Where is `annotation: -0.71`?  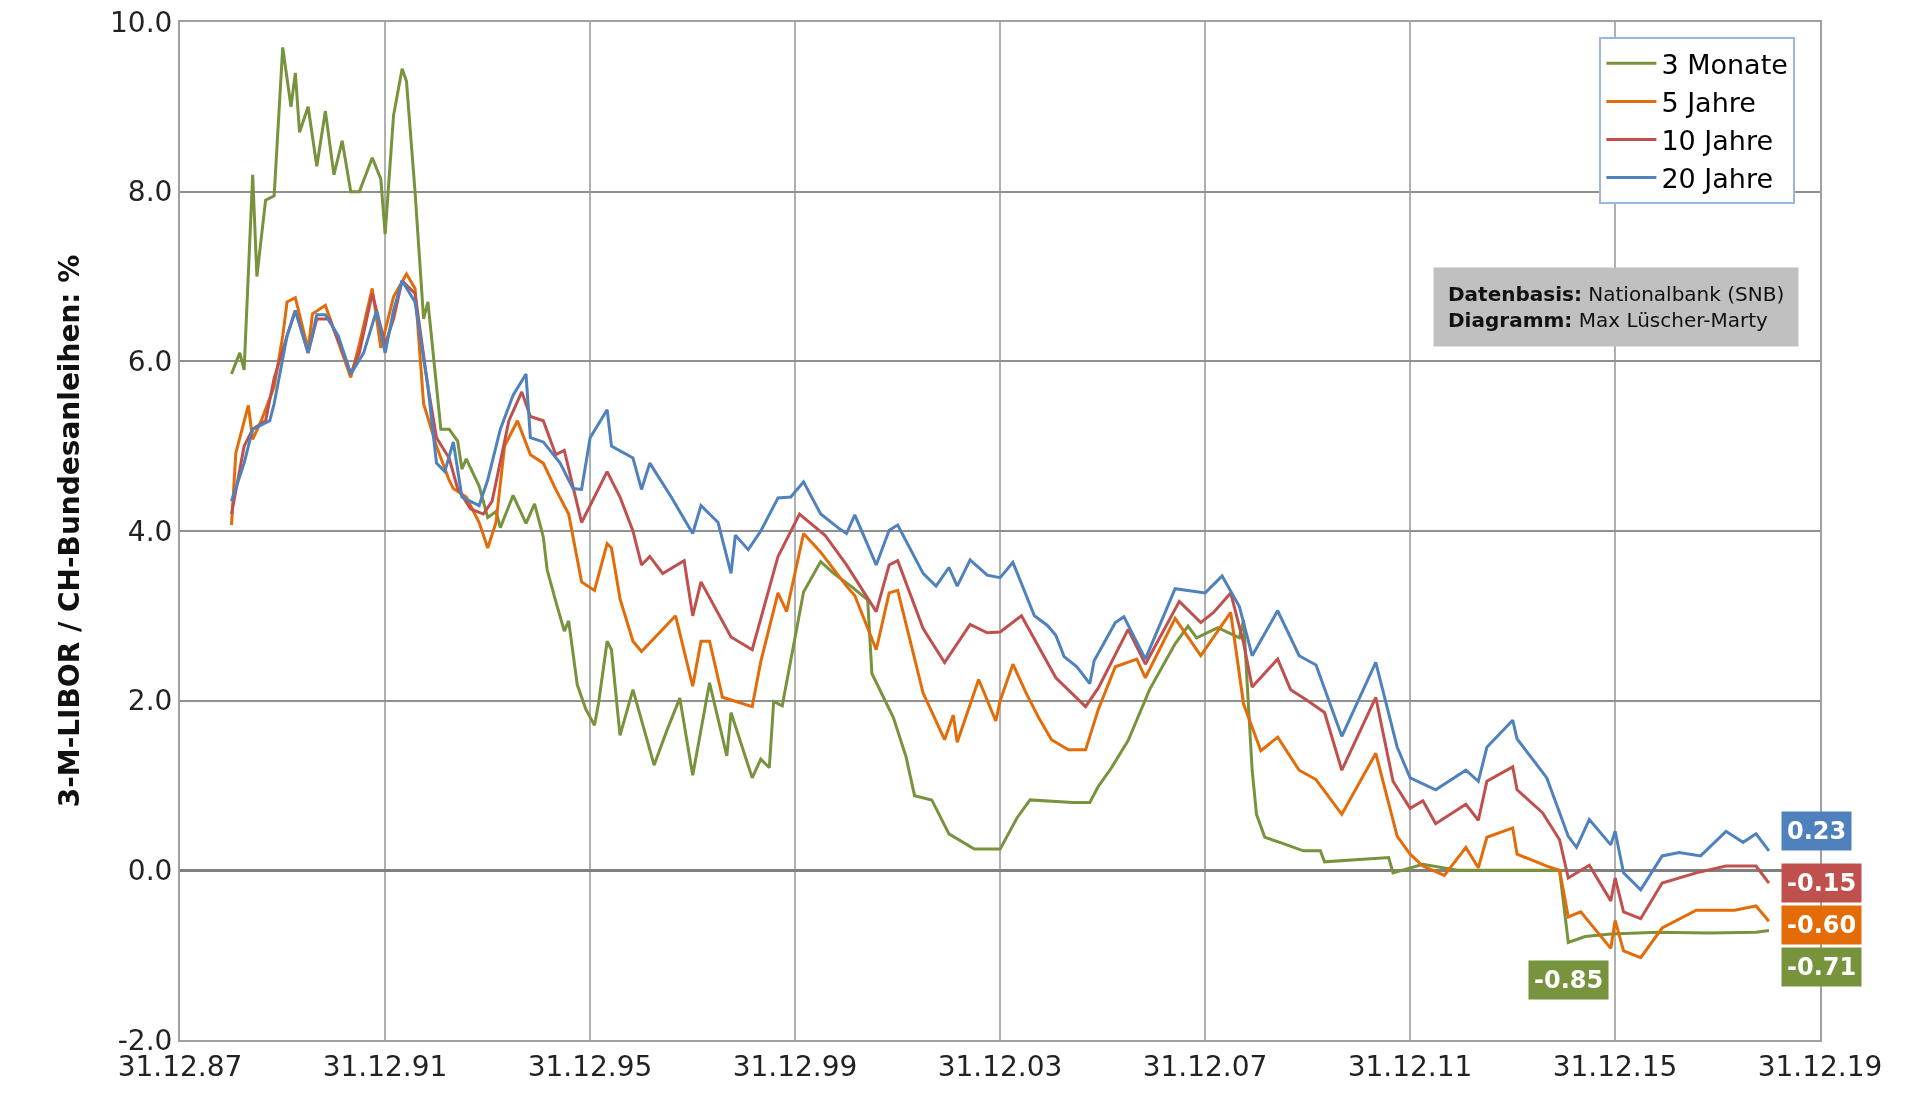 annotation: -0.71 is located at coordinates (1822, 967).